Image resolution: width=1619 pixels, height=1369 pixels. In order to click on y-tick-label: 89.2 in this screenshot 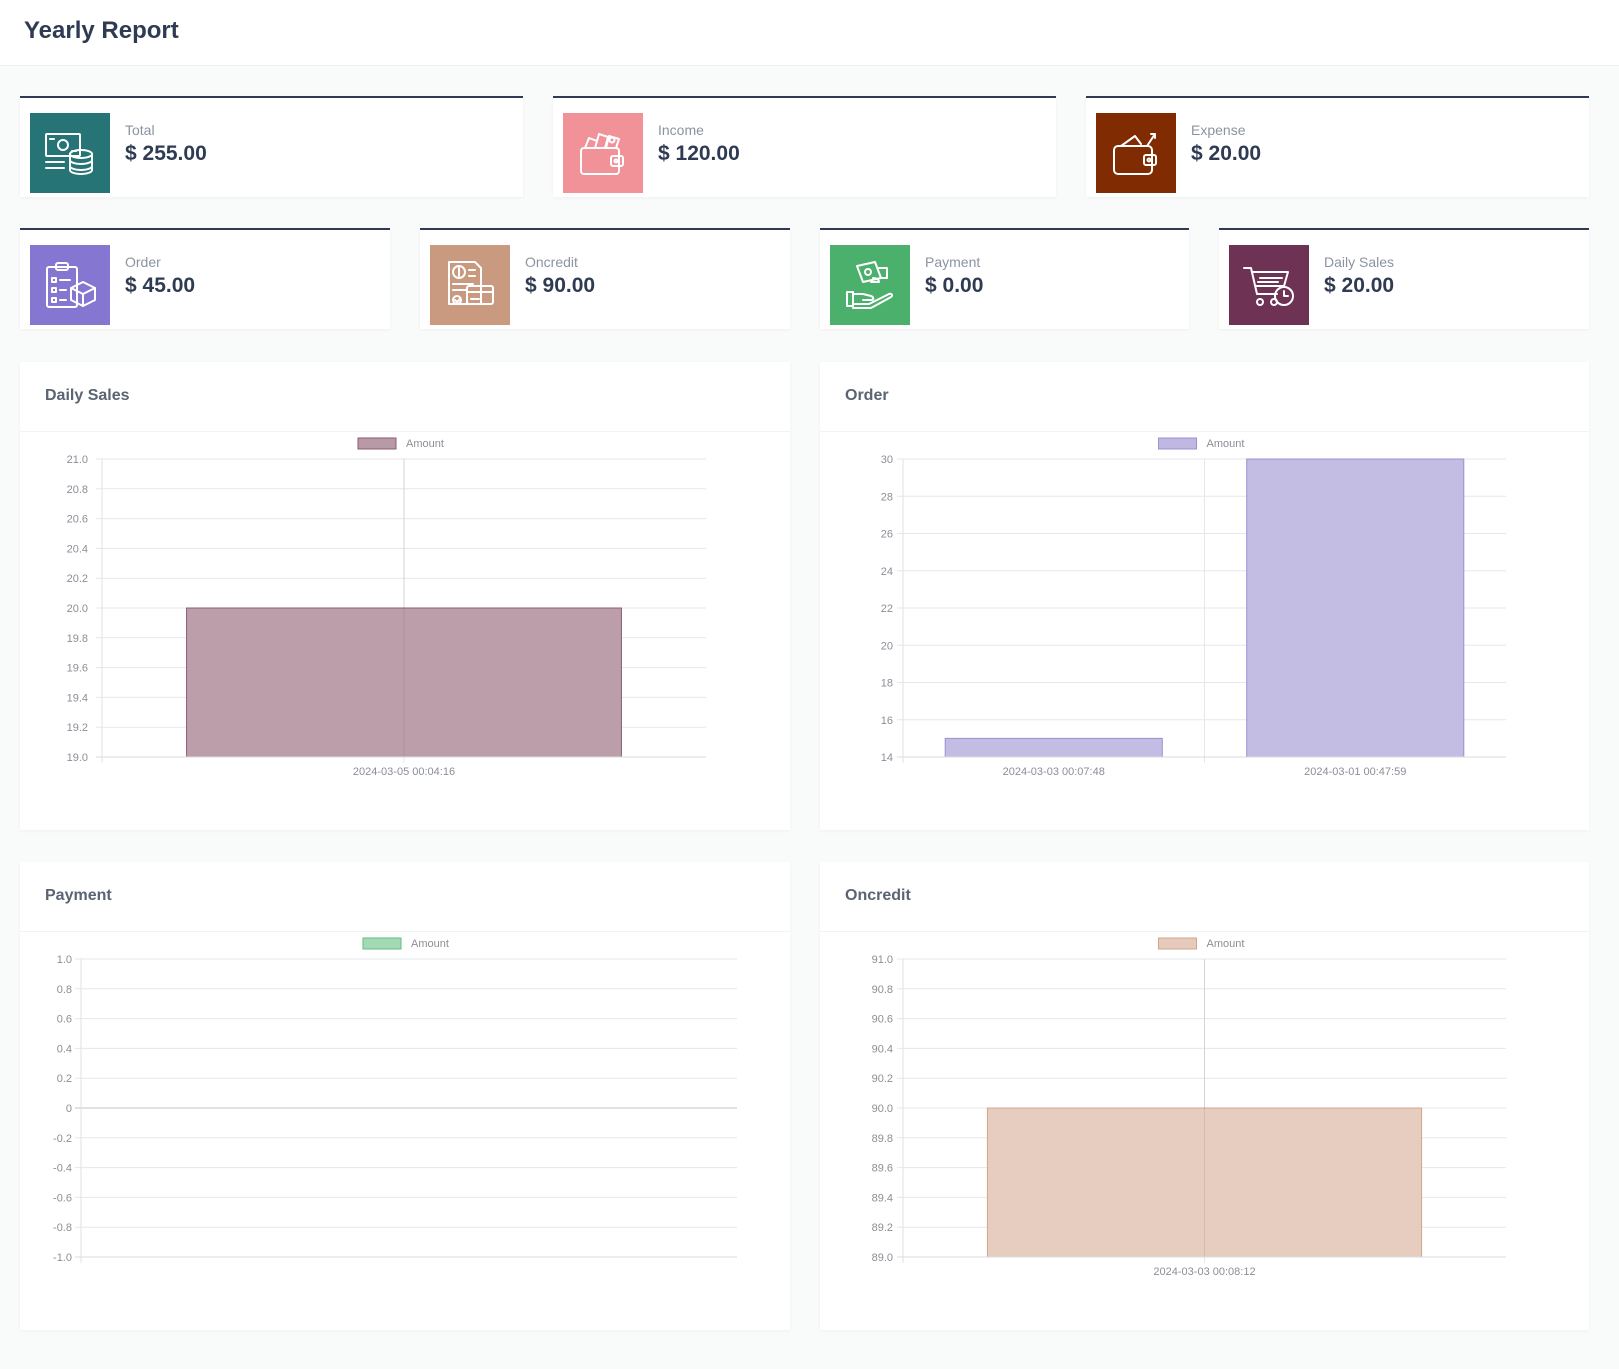, I will do `click(882, 1228)`.